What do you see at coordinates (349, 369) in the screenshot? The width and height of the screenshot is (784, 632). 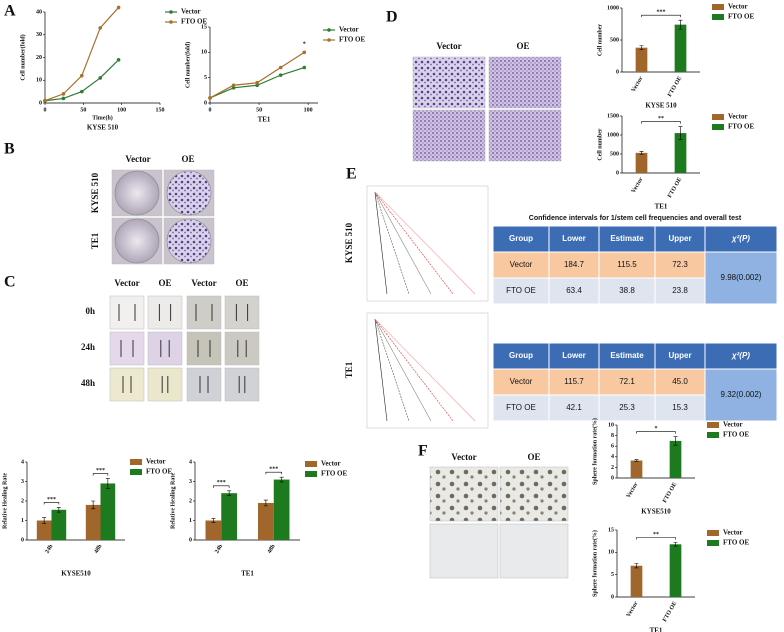 I see `row-label: TE1` at bounding box center [349, 369].